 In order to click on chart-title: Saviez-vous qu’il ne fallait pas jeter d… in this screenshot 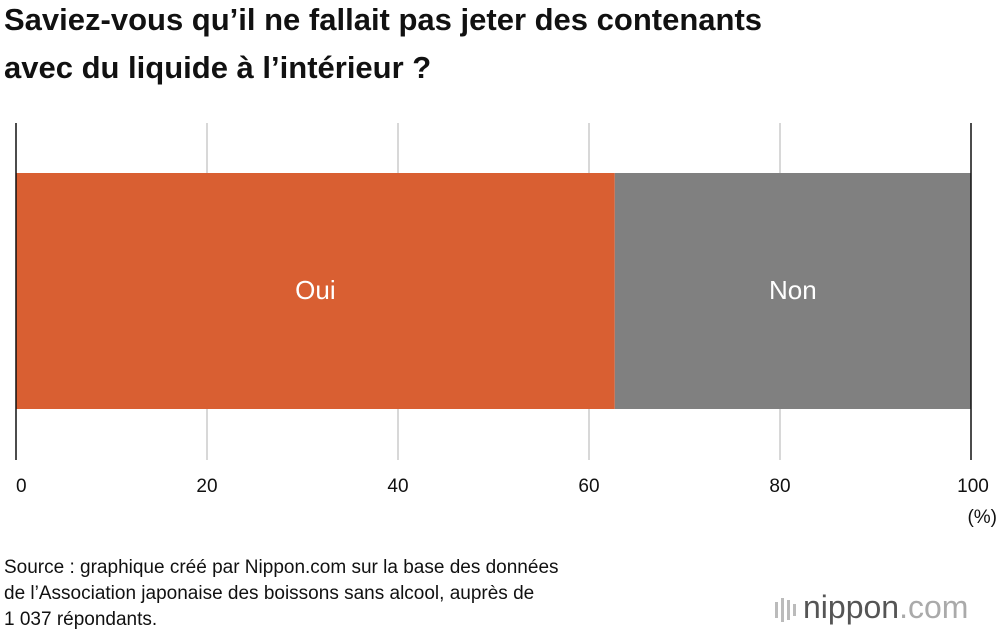, I will do `click(383, 19)`.